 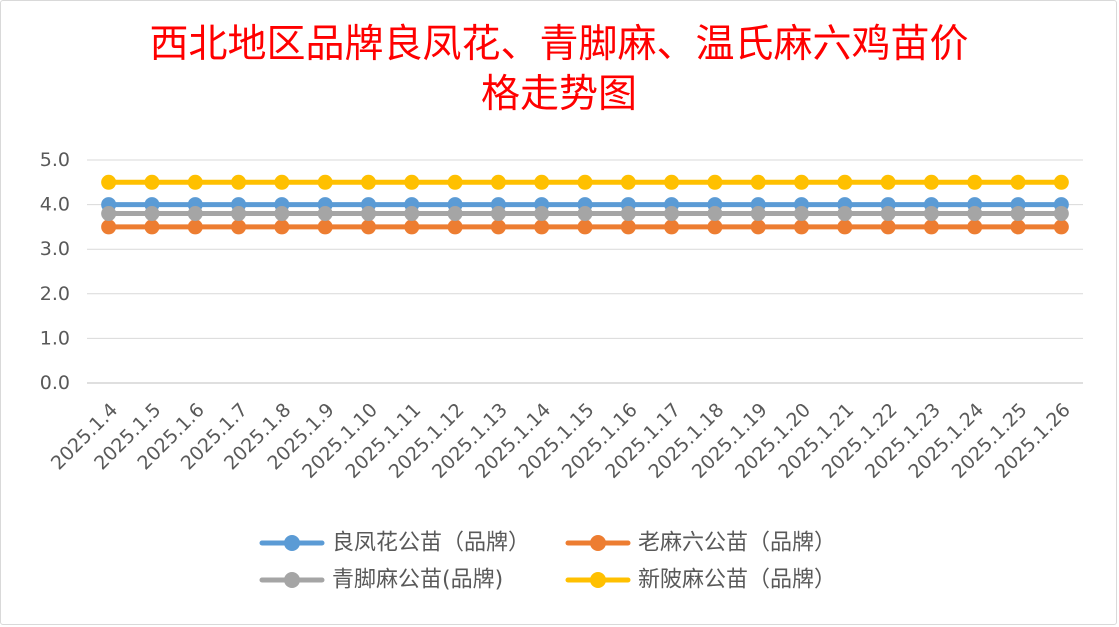 What do you see at coordinates (417, 580) in the screenshot?
I see `legend-label: 青脚麻公苗(品牌)` at bounding box center [417, 580].